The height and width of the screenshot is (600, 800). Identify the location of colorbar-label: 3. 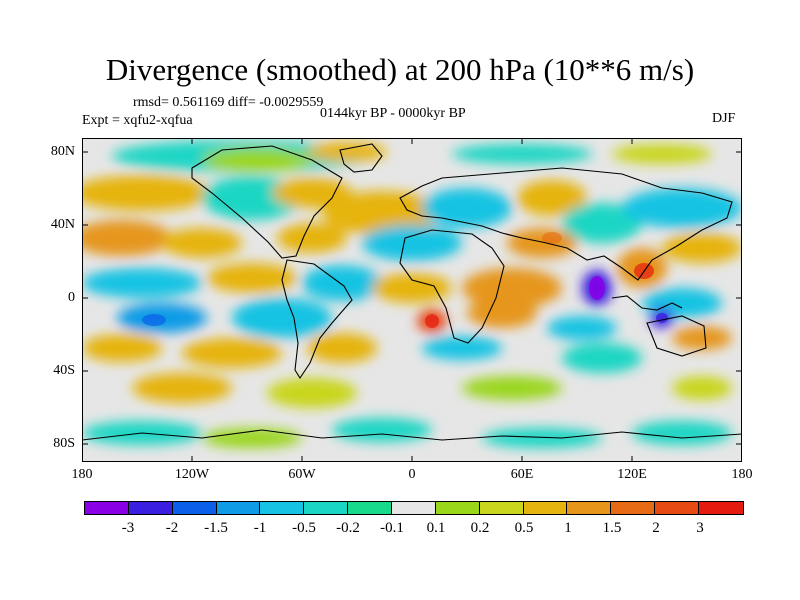
(700, 528).